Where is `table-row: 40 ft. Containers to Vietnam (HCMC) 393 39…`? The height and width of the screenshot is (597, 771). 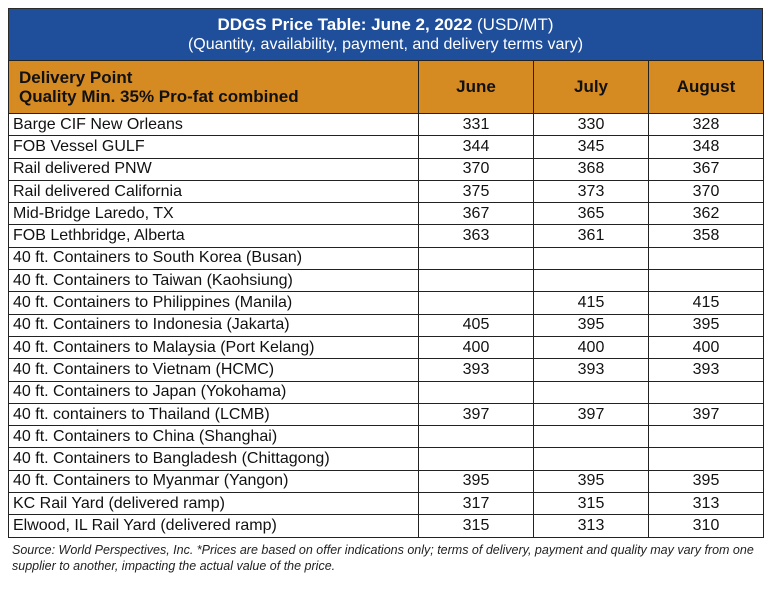 table-row: 40 ft. Containers to Vietnam (HCMC) 393 39… is located at coordinates (386, 370).